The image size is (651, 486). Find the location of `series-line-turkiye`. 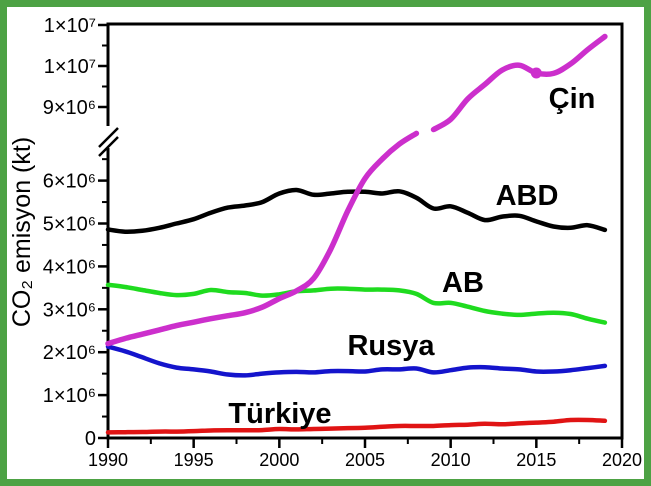

series-line-turkiye is located at coordinates (356, 426).